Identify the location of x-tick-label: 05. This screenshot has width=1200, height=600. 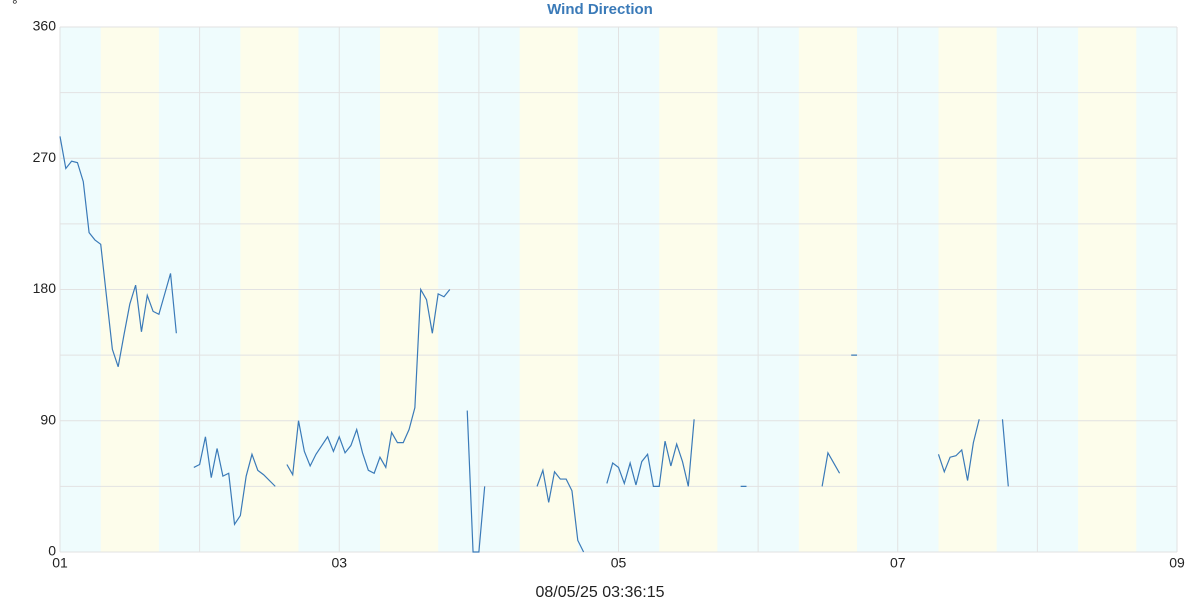
(619, 563).